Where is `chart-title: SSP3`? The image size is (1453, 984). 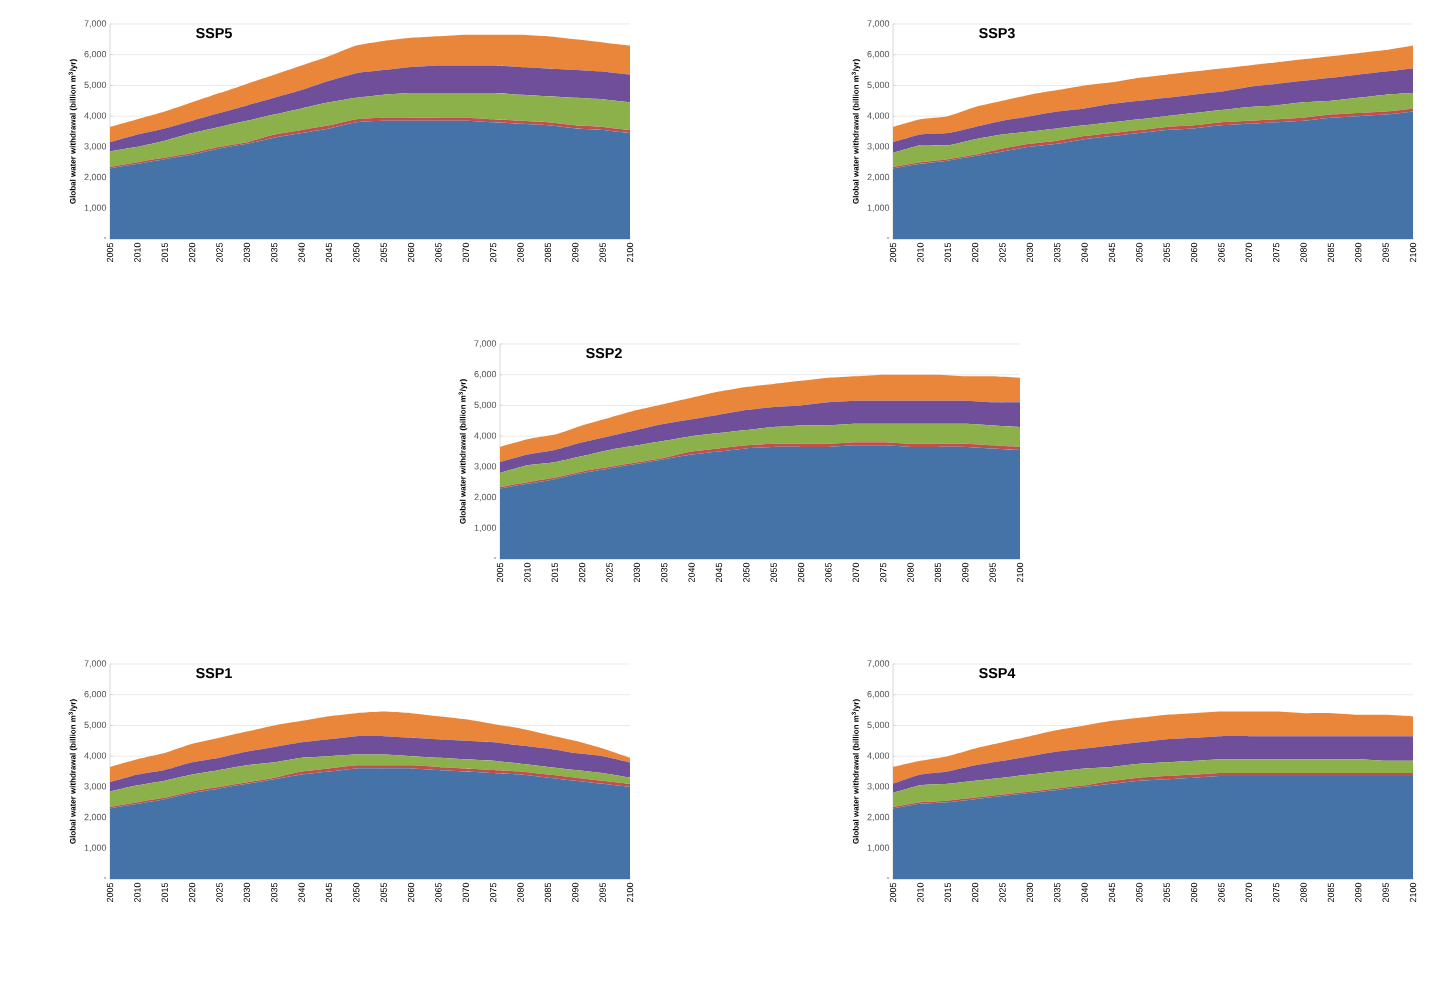 chart-title: SSP3 is located at coordinates (997, 33).